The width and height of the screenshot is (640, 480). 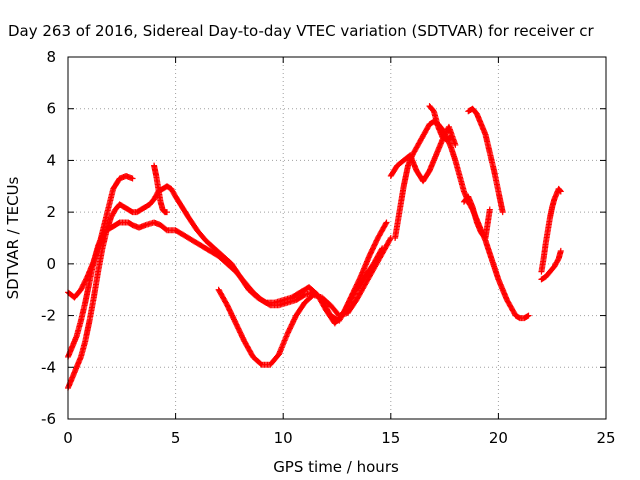 What do you see at coordinates (605, 438) in the screenshot?
I see `x-tick-label: 25` at bounding box center [605, 438].